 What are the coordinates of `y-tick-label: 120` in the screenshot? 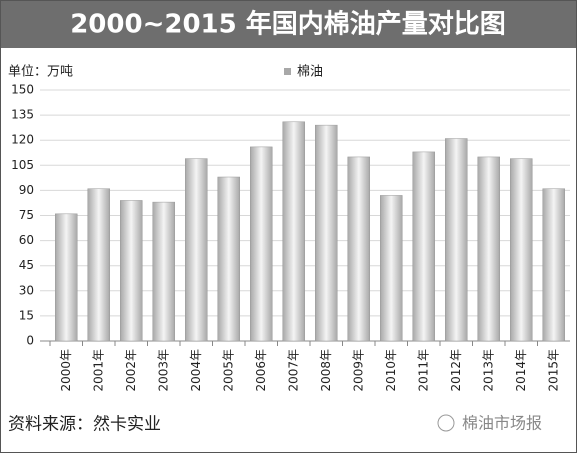 It's located at (22, 140).